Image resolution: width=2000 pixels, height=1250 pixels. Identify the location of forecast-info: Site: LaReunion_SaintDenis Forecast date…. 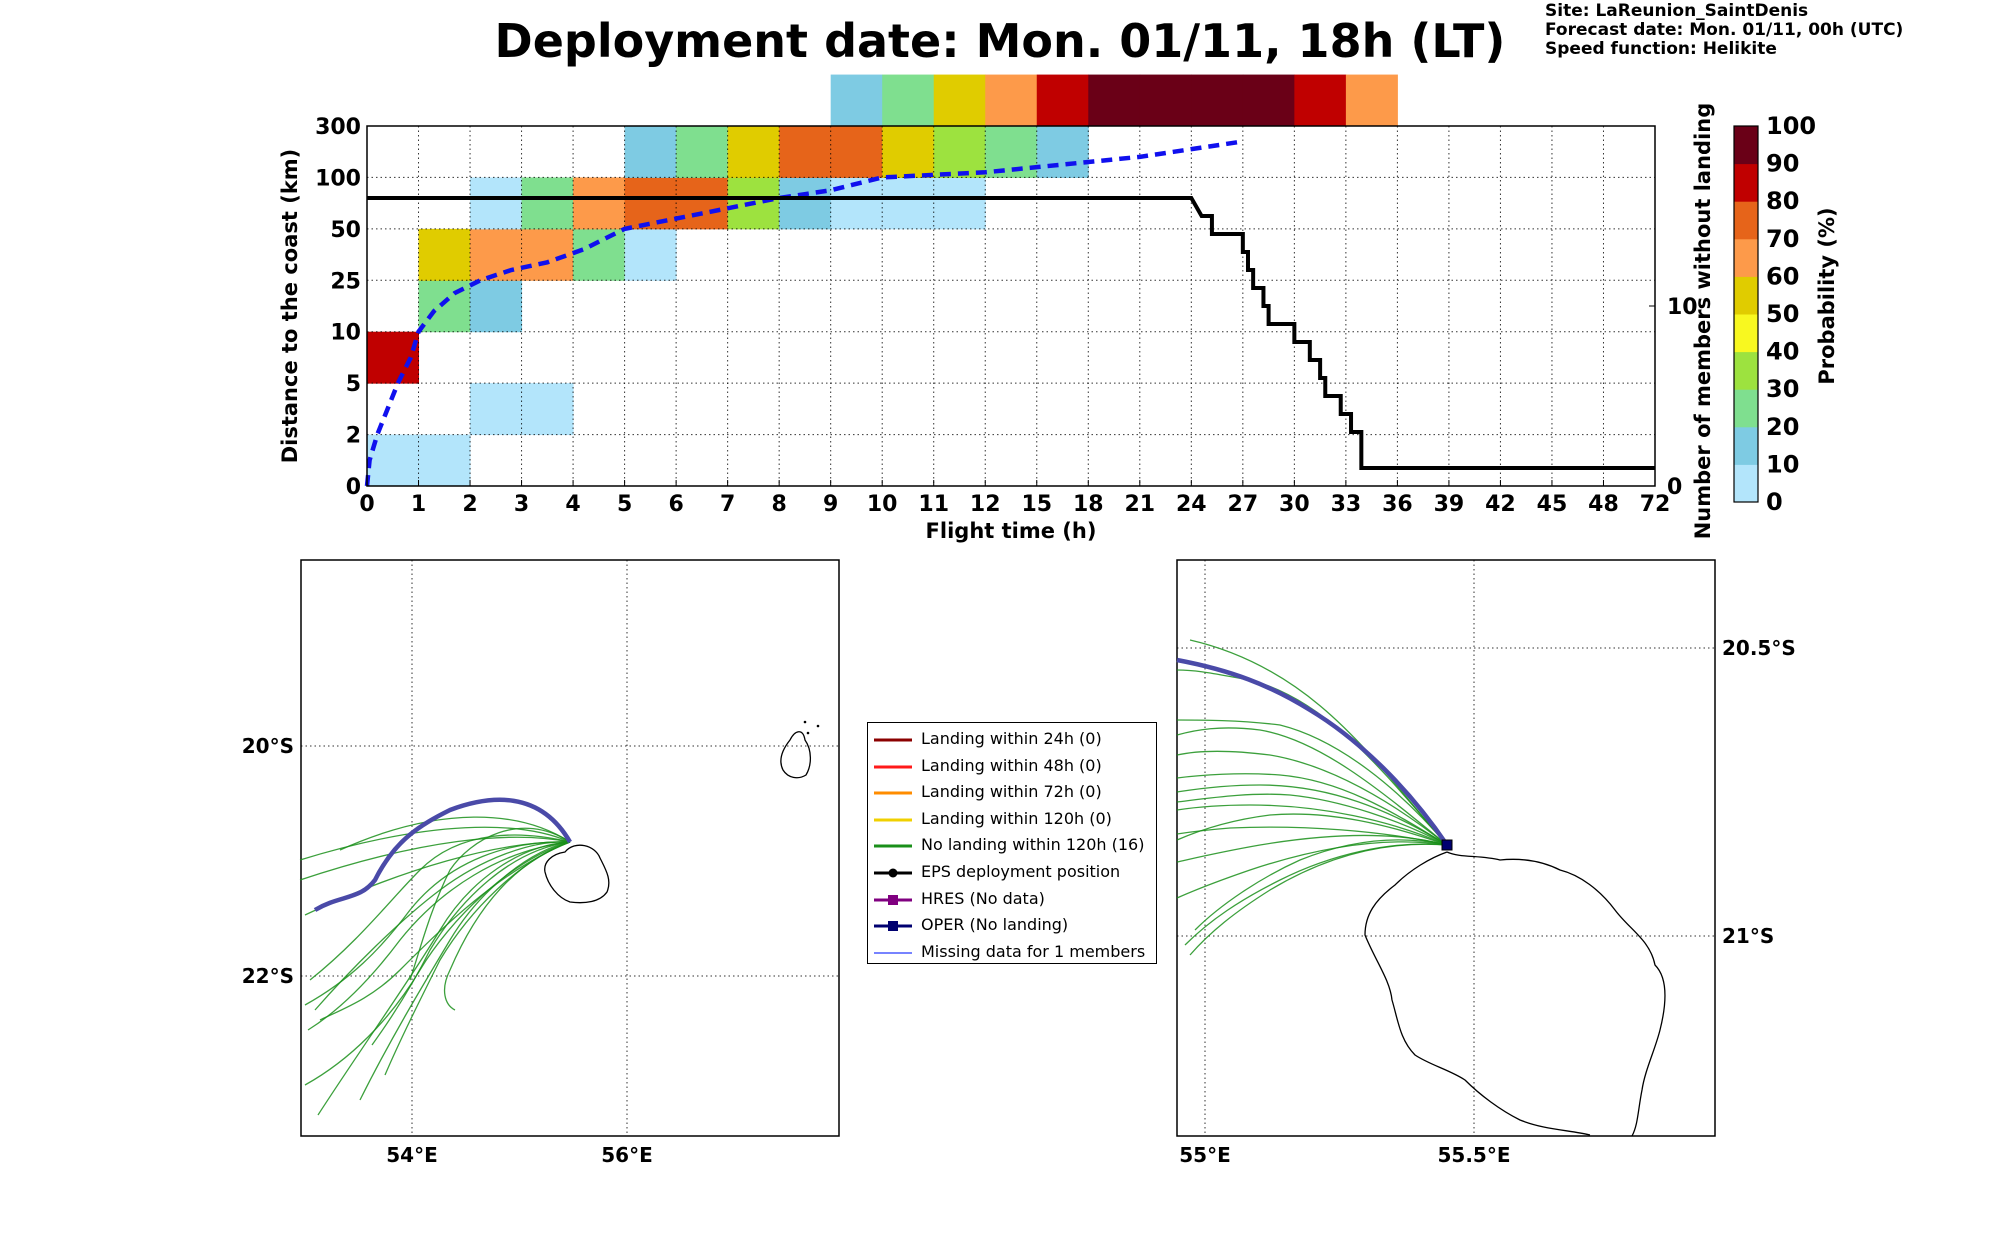
(1724, 30).